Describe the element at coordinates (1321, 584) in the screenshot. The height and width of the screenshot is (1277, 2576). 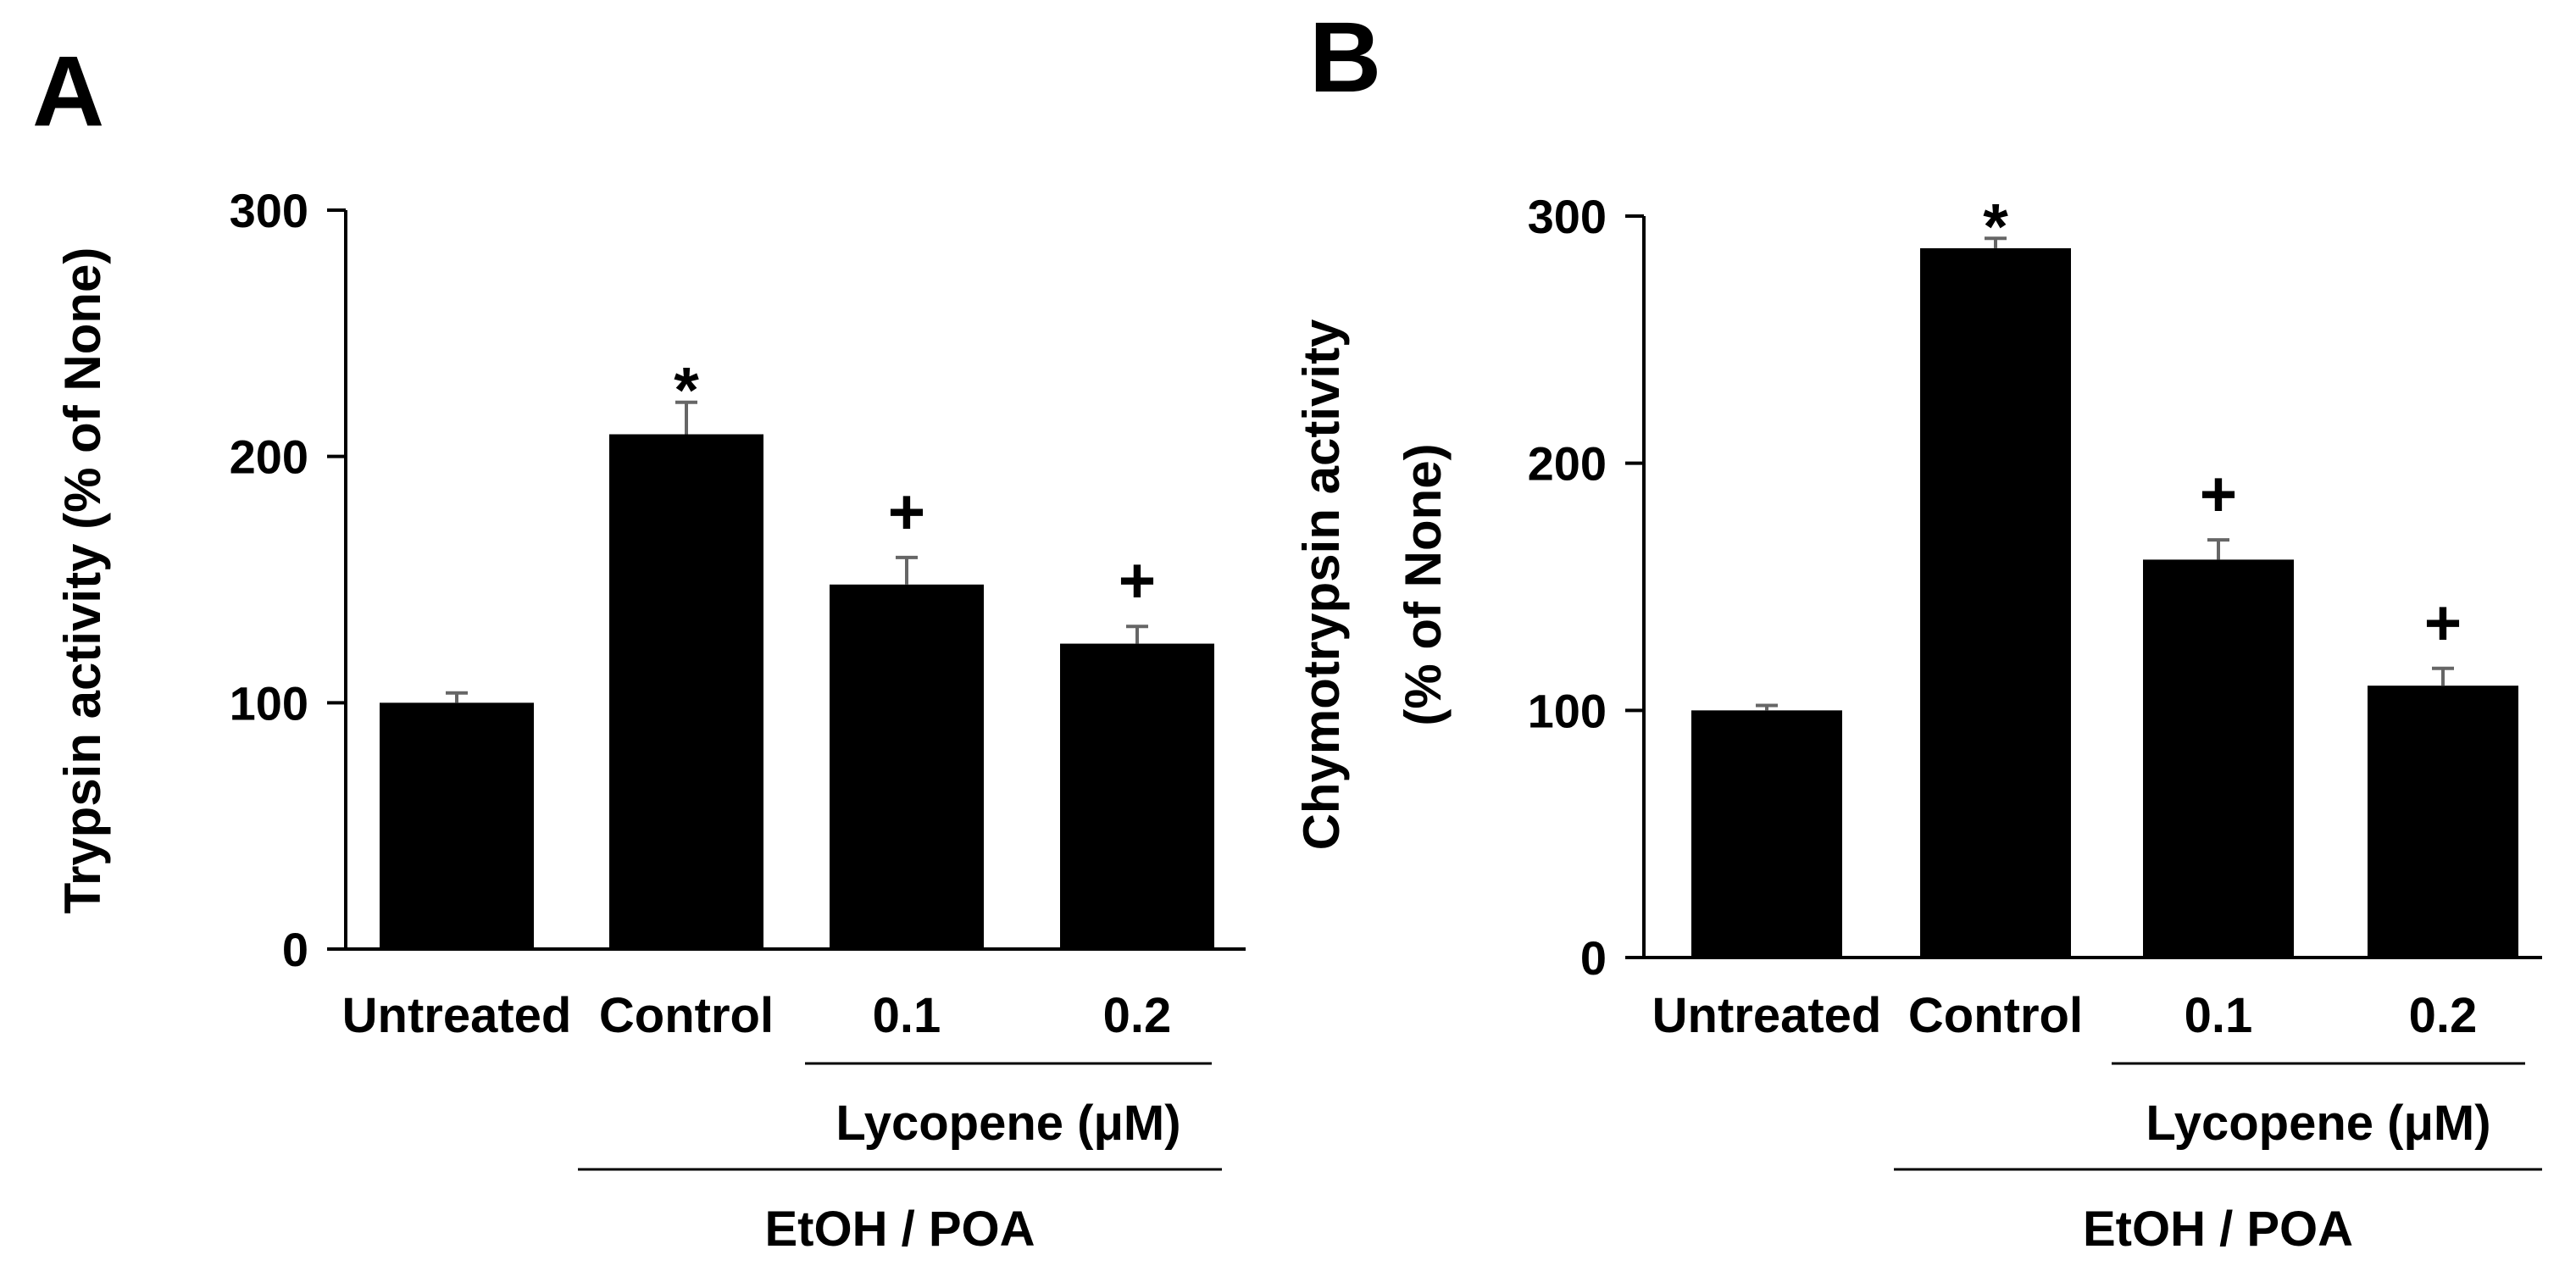
I see `y-axis-title: Chymotrypsin activity` at that location.